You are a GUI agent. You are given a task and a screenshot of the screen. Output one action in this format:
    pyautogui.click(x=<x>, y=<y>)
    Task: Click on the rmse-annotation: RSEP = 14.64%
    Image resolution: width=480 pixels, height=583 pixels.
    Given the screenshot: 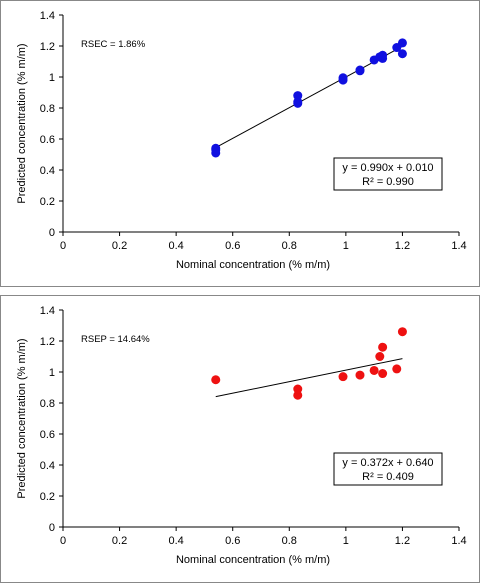 What is the action you would take?
    pyautogui.click(x=115, y=339)
    